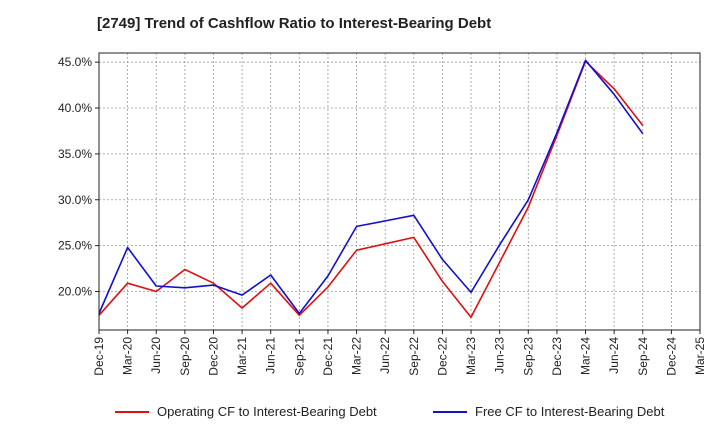  Describe the element at coordinates (271, 355) in the screenshot. I see `x-tick-label: Jun-21` at that location.